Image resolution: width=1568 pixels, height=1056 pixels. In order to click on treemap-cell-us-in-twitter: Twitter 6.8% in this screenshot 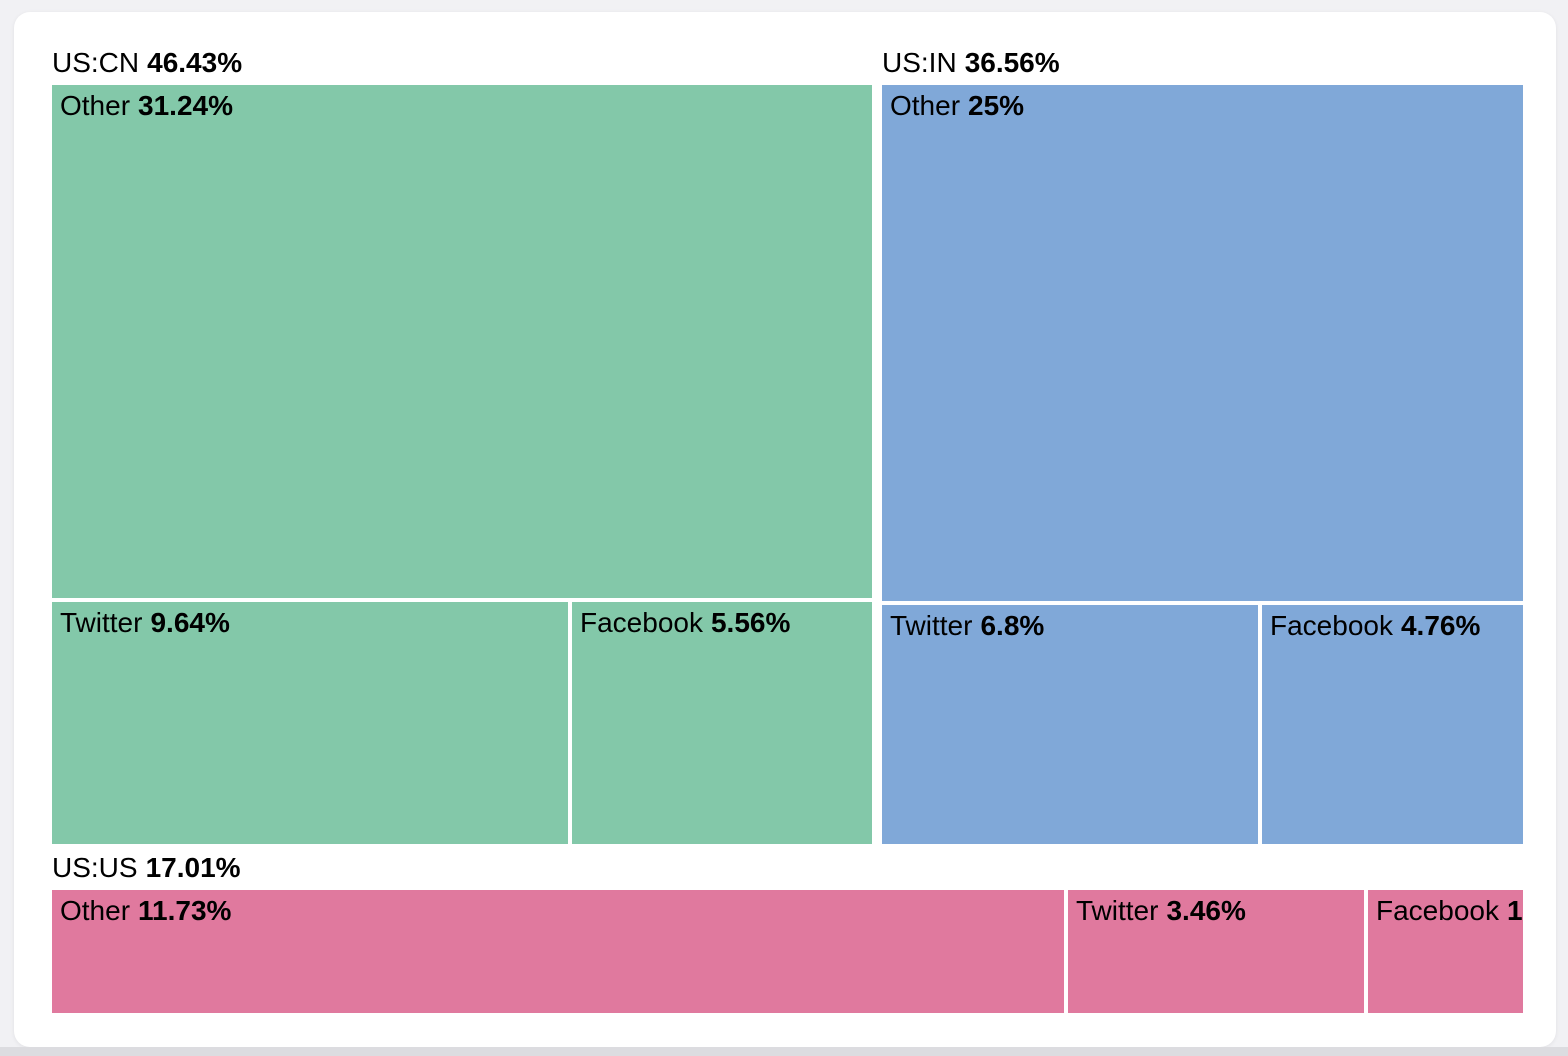, I will do `click(1070, 724)`.